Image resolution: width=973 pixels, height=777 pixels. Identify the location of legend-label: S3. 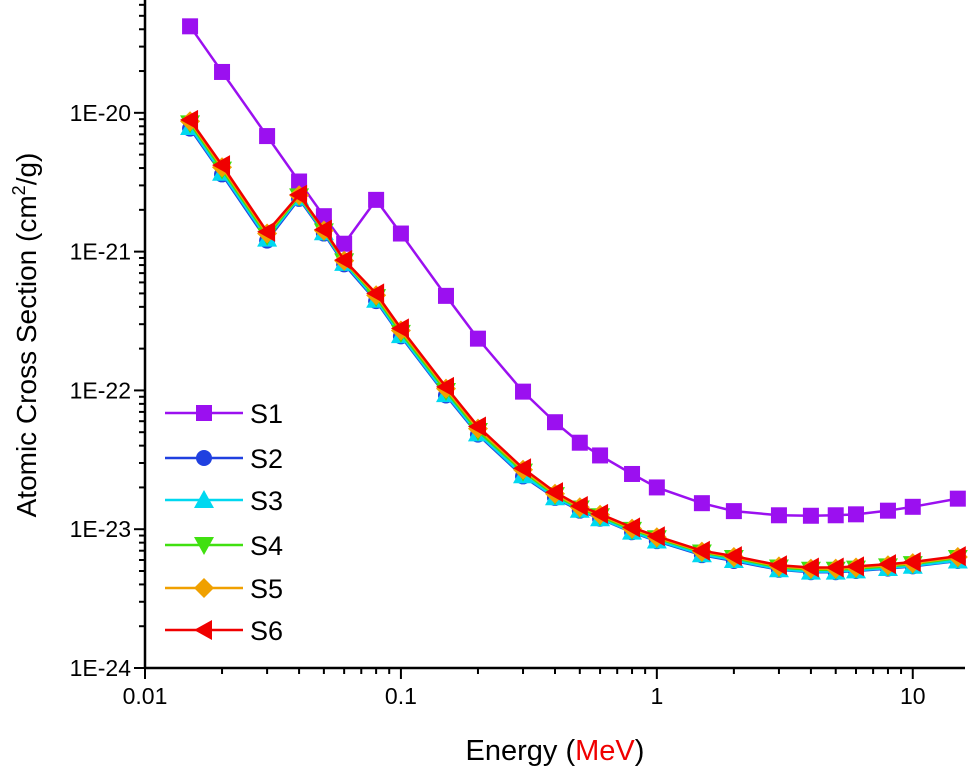
(266, 501).